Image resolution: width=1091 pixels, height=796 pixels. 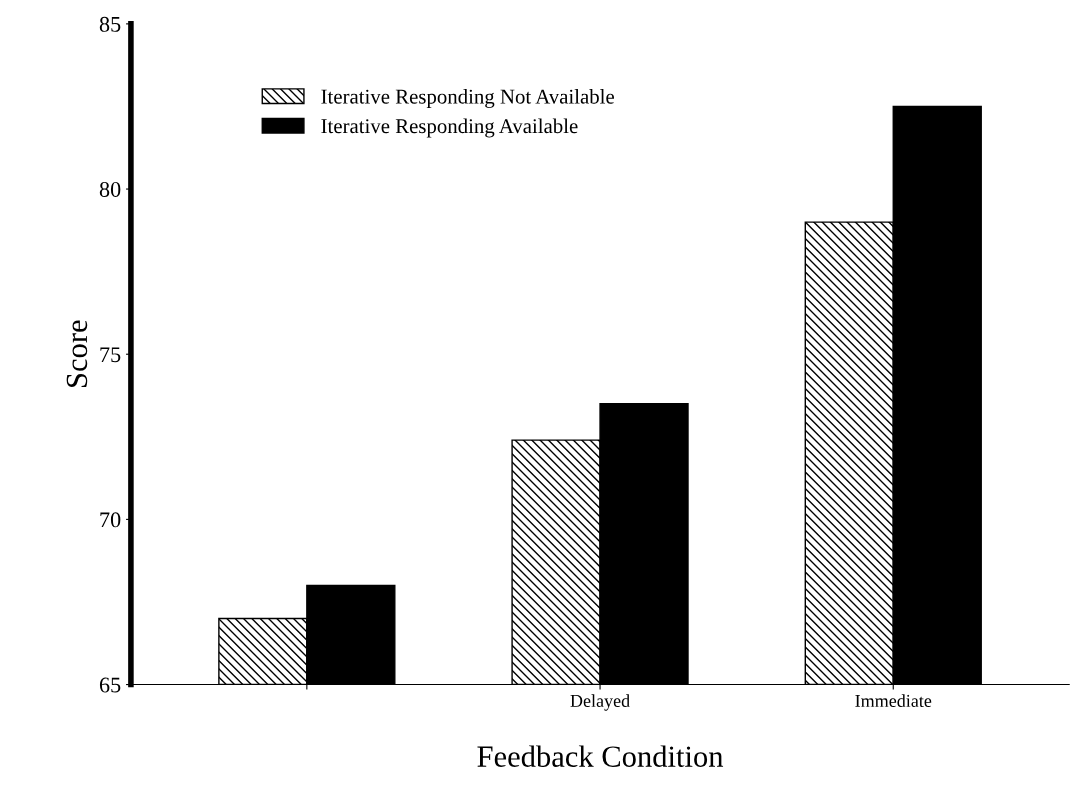 I want to click on y-tick-label: 80, so click(x=110, y=189).